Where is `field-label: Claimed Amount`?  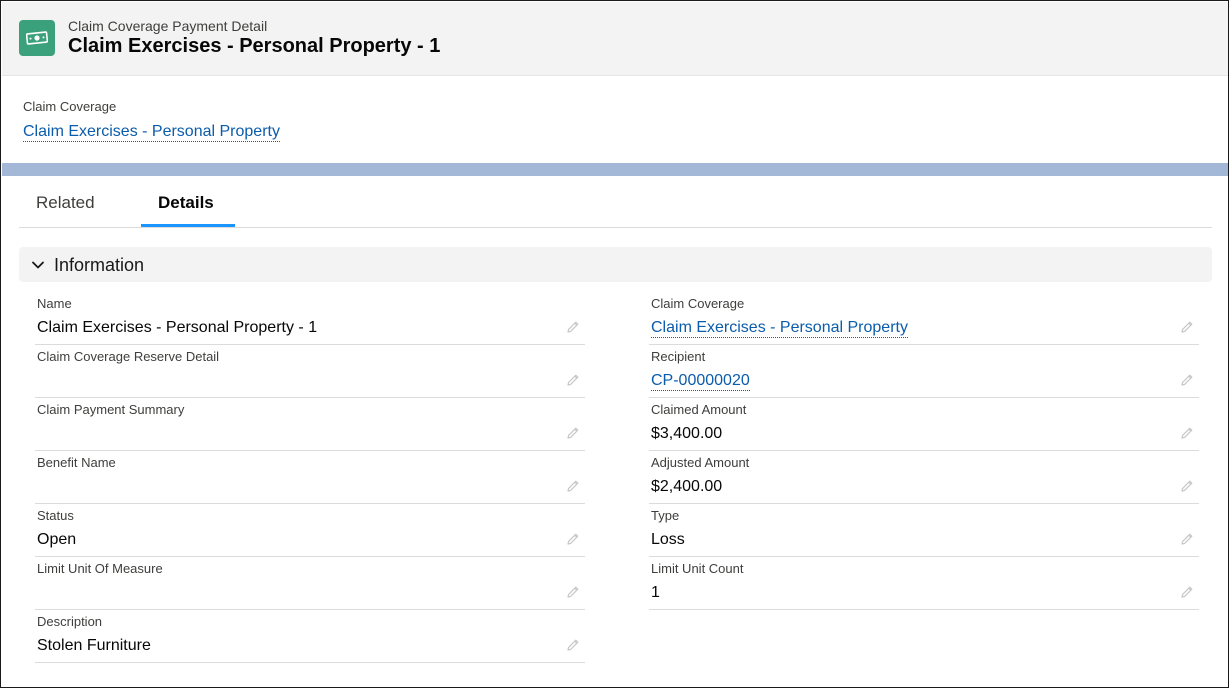 field-label: Claimed Amount is located at coordinates (699, 409).